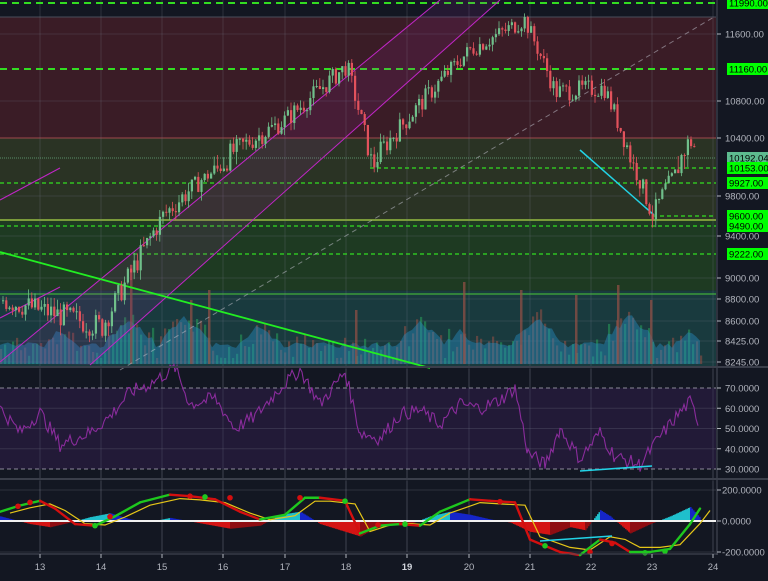  I want to click on svg-text: 9222.00, so click(746, 255).